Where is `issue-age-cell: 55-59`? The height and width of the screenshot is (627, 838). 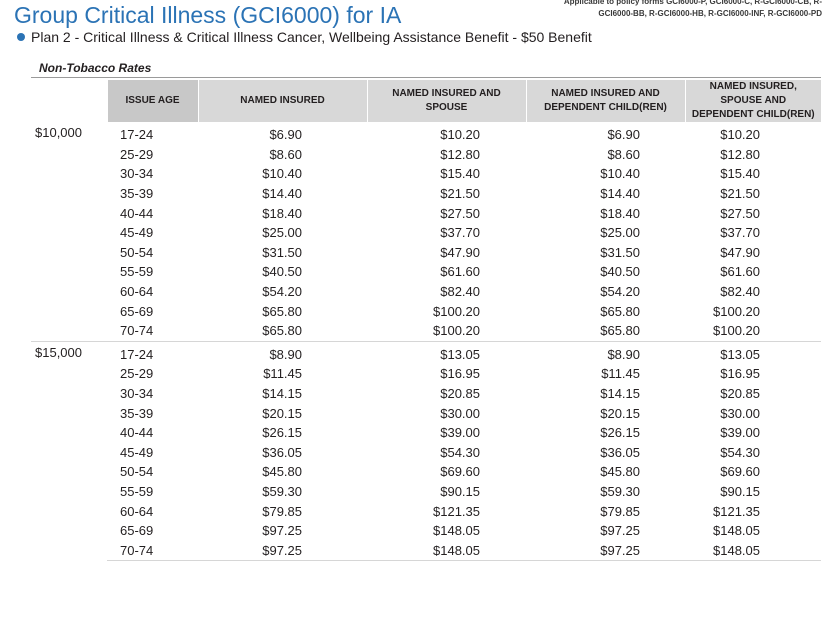
issue-age-cell: 55-59 is located at coordinates (137, 491).